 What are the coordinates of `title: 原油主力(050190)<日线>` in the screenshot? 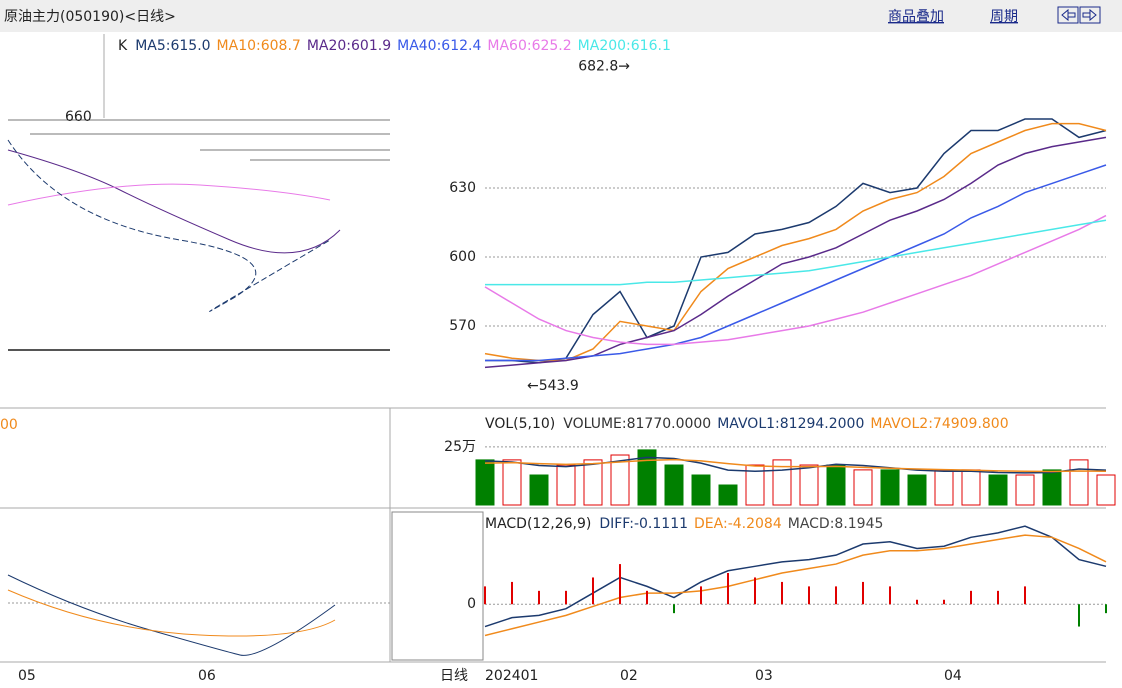 It's located at (90, 17).